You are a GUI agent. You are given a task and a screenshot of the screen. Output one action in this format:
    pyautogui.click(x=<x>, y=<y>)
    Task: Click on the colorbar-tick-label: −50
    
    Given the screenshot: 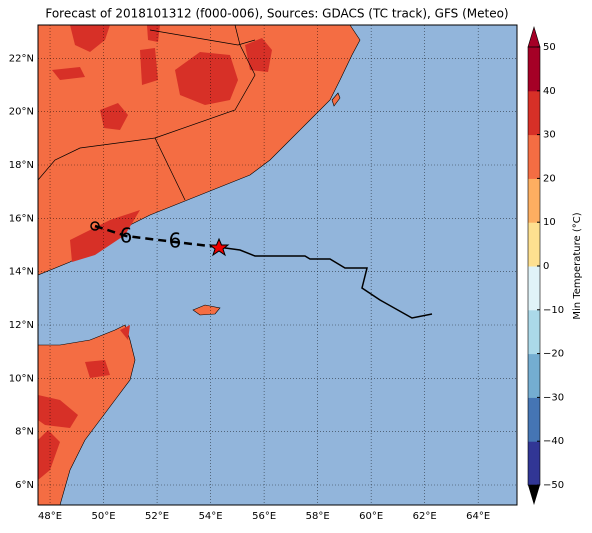 What is the action you would take?
    pyautogui.click(x=553, y=485)
    